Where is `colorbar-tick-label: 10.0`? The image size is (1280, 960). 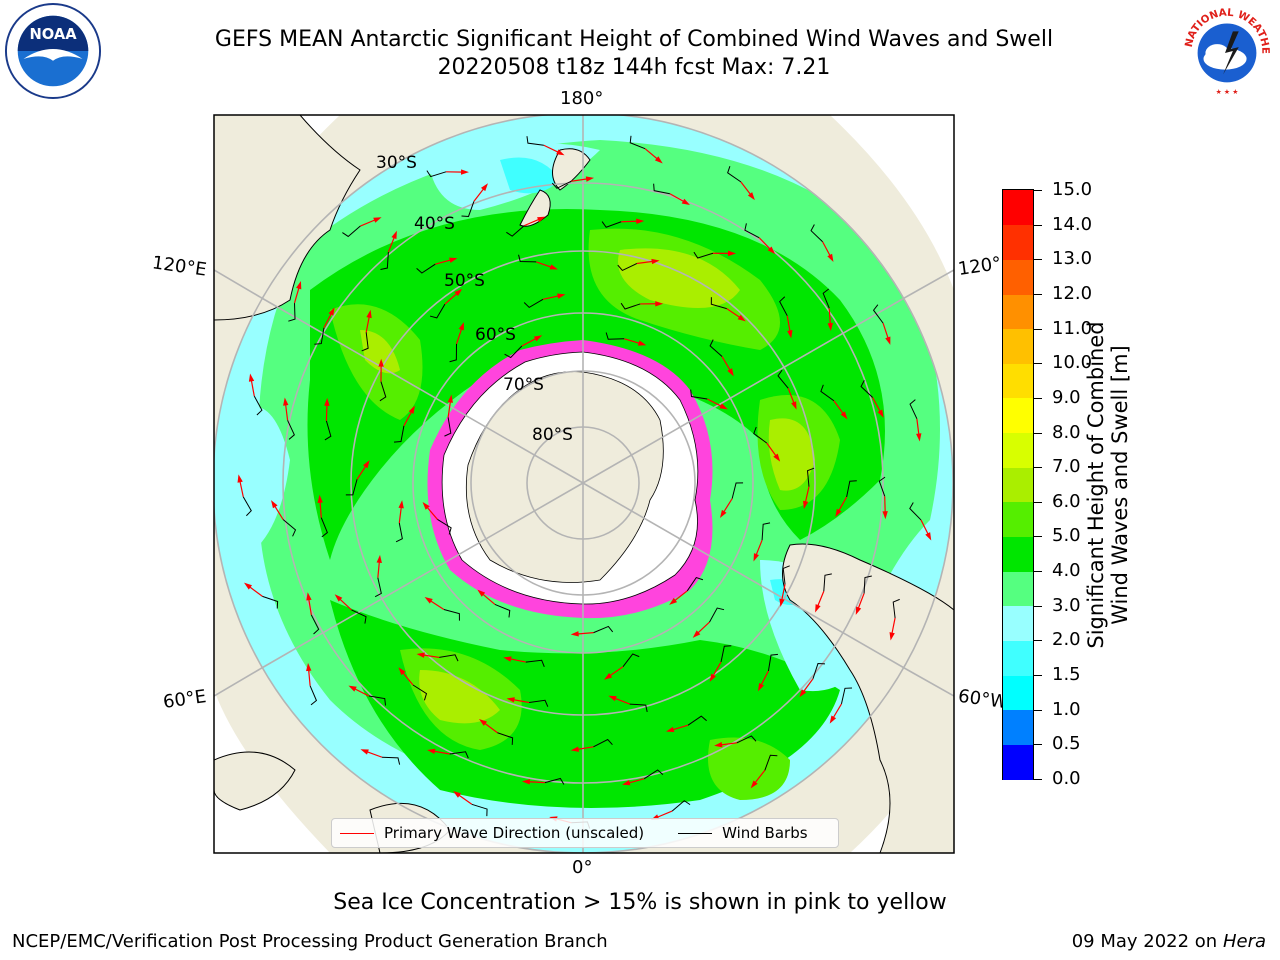
colorbar-tick-label: 10.0 is located at coordinates (1072, 363).